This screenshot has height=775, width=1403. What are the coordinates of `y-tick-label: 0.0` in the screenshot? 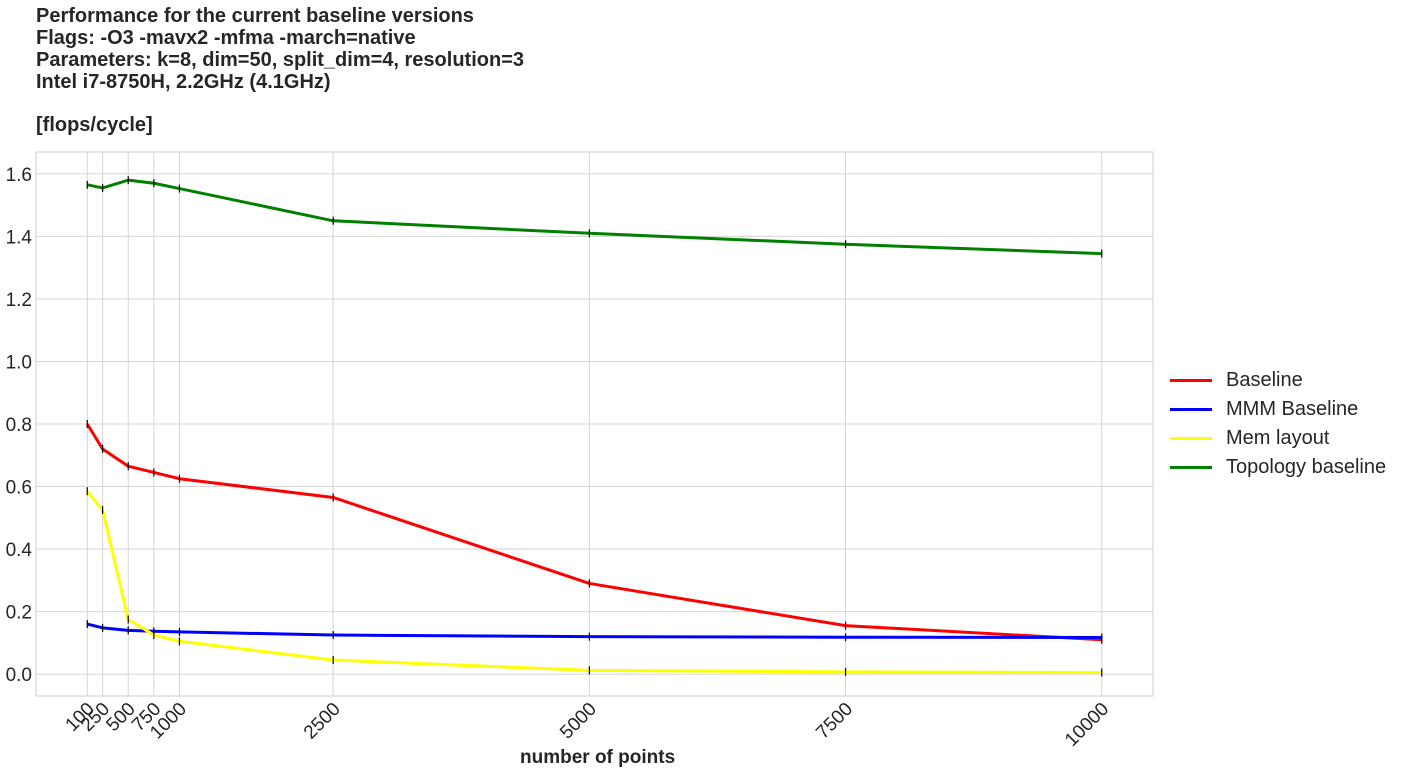 It's located at (19, 675).